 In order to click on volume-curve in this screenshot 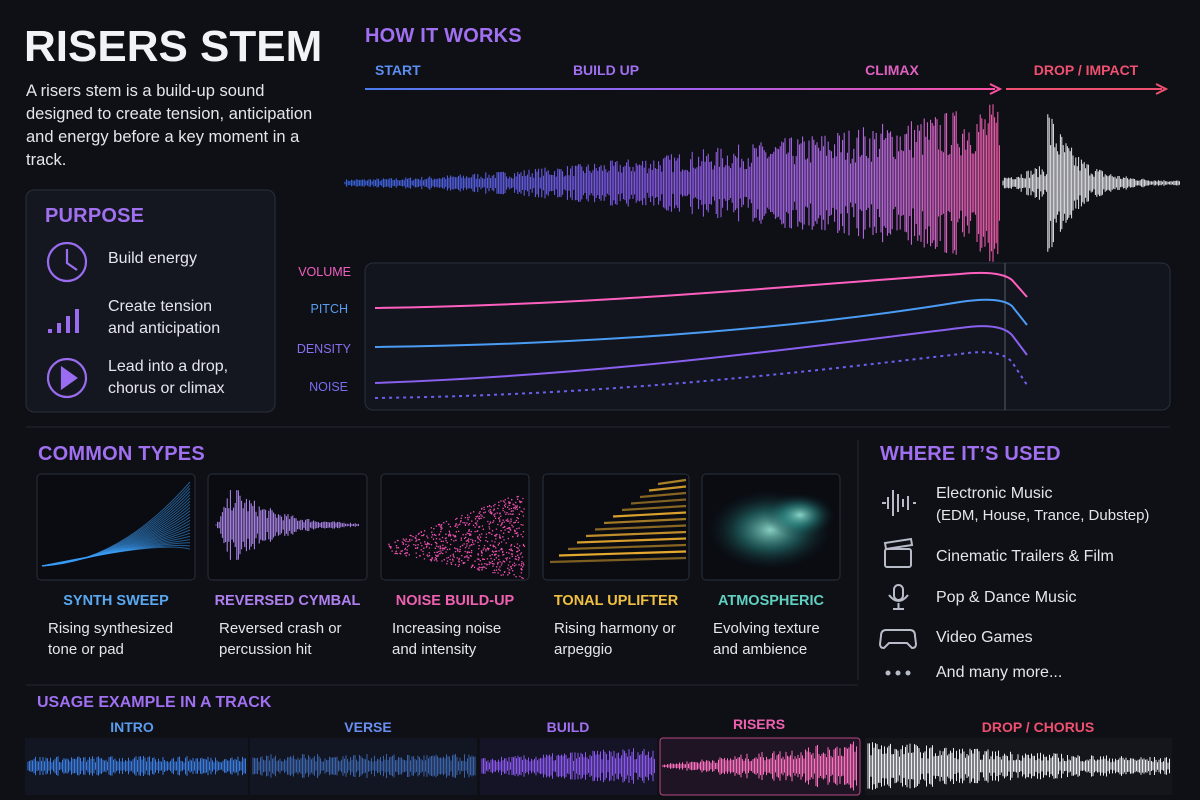, I will do `click(701, 290)`.